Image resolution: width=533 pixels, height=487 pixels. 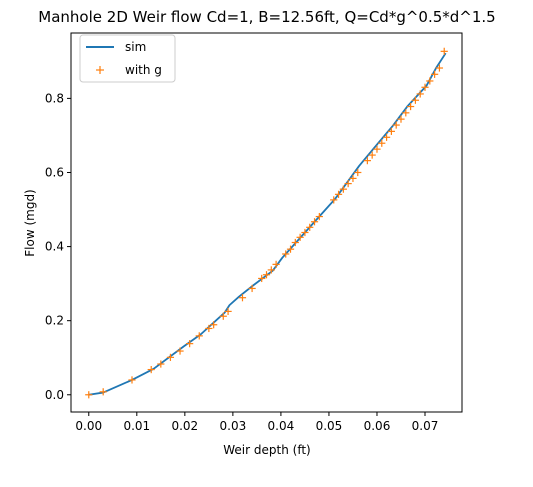 What do you see at coordinates (30, 223) in the screenshot?
I see `y-axis-label: Flow (mgd)` at bounding box center [30, 223].